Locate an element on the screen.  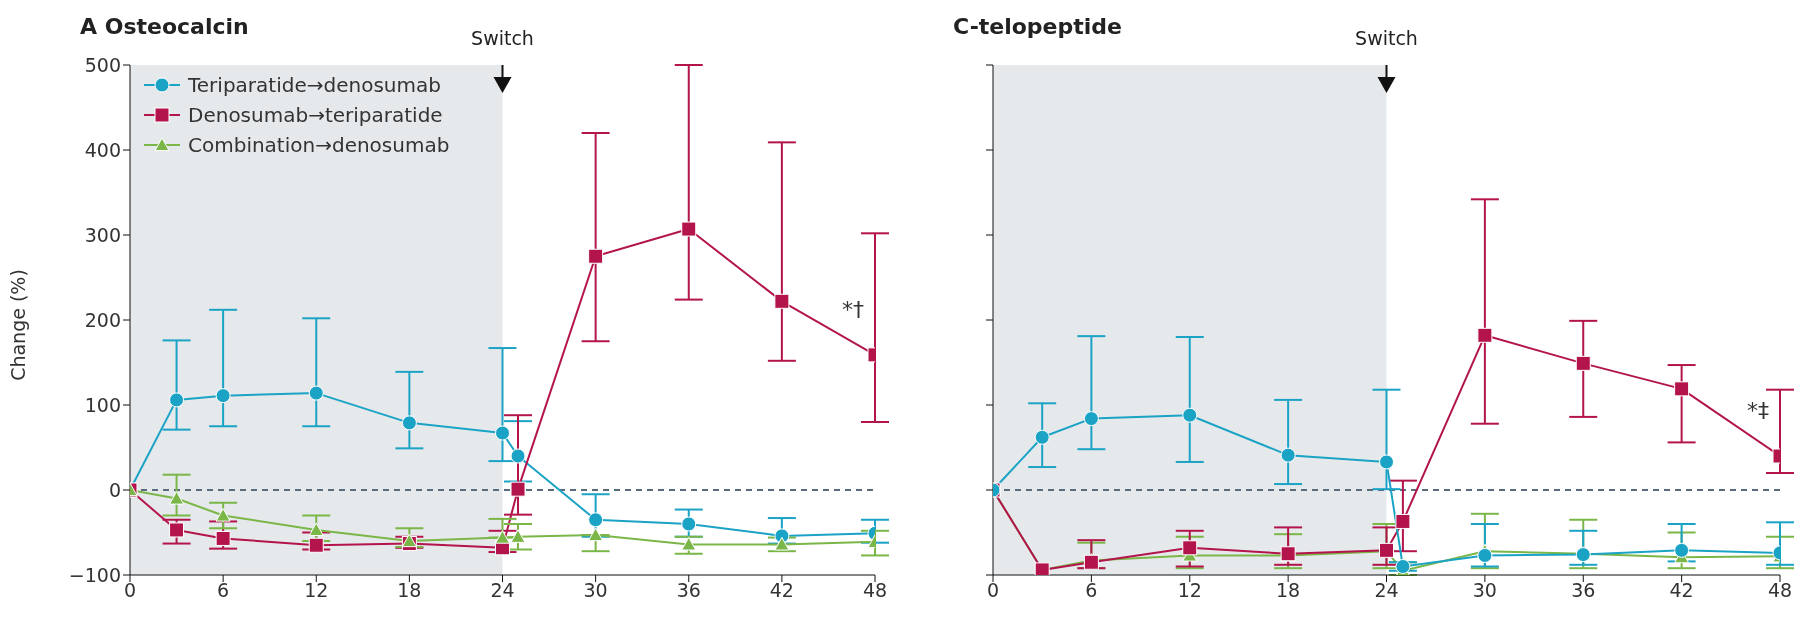
y-tick-label: 300 is located at coordinates (102, 234).